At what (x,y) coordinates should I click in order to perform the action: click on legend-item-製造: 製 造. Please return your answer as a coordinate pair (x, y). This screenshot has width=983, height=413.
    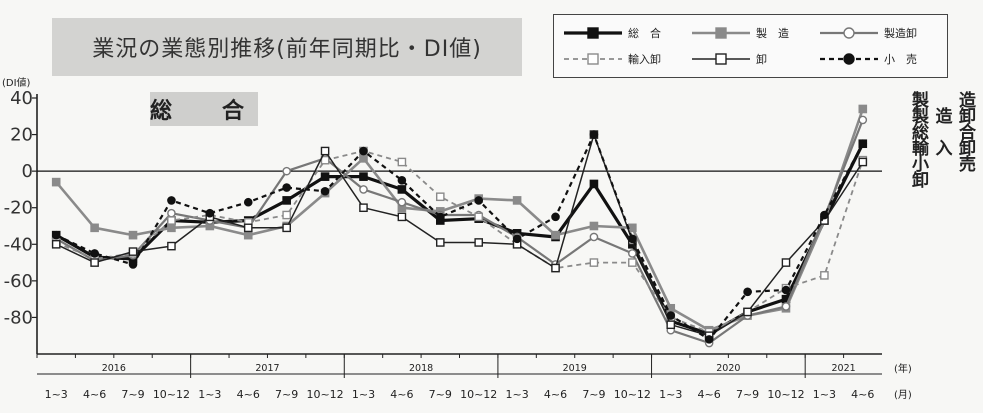
    Looking at the image, I should click on (740, 33).